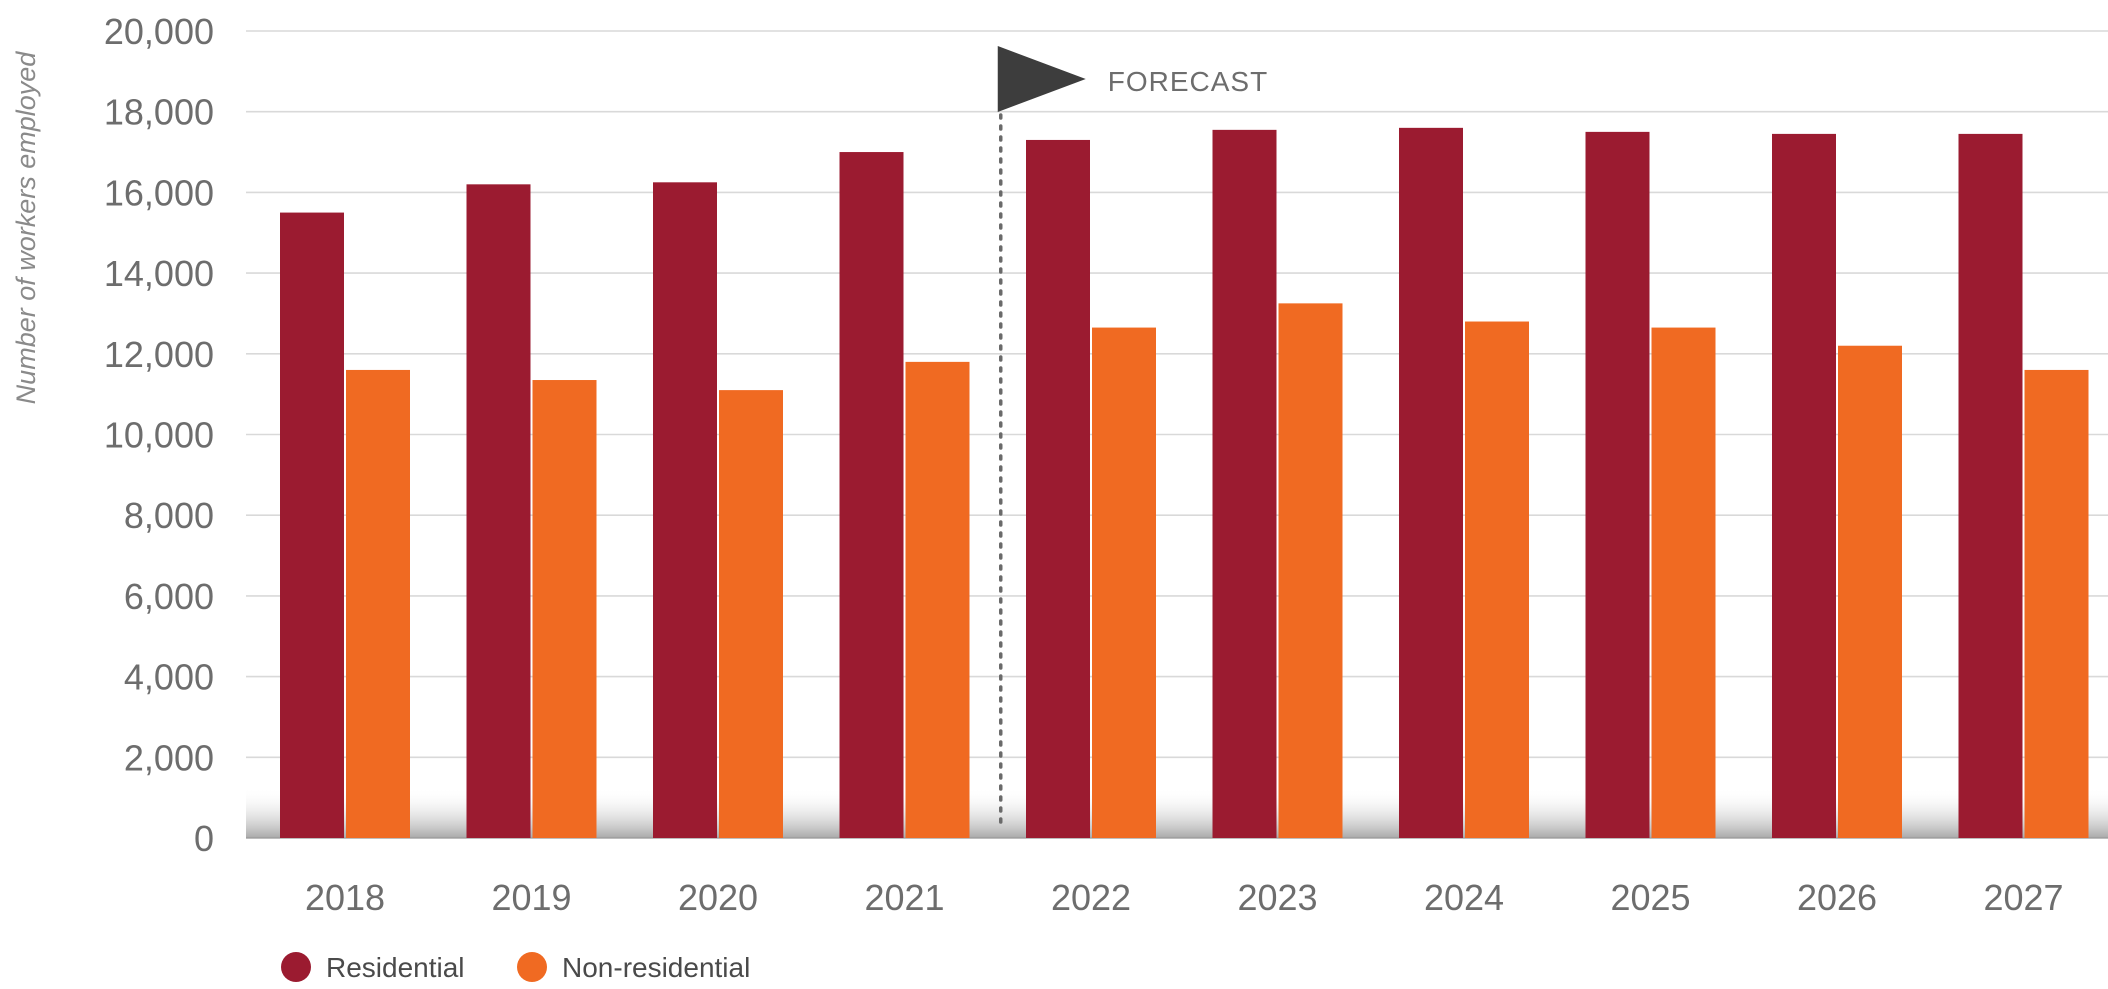 The image size is (2108, 989). Describe the element at coordinates (685, 510) in the screenshot. I see `bar-residential-2020` at that location.